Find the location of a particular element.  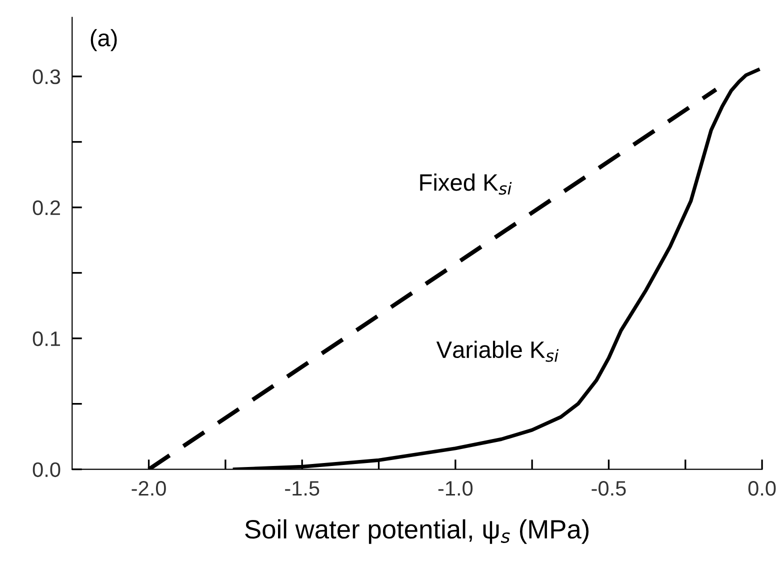

x-tick-label: -1.0 is located at coordinates (455, 488).